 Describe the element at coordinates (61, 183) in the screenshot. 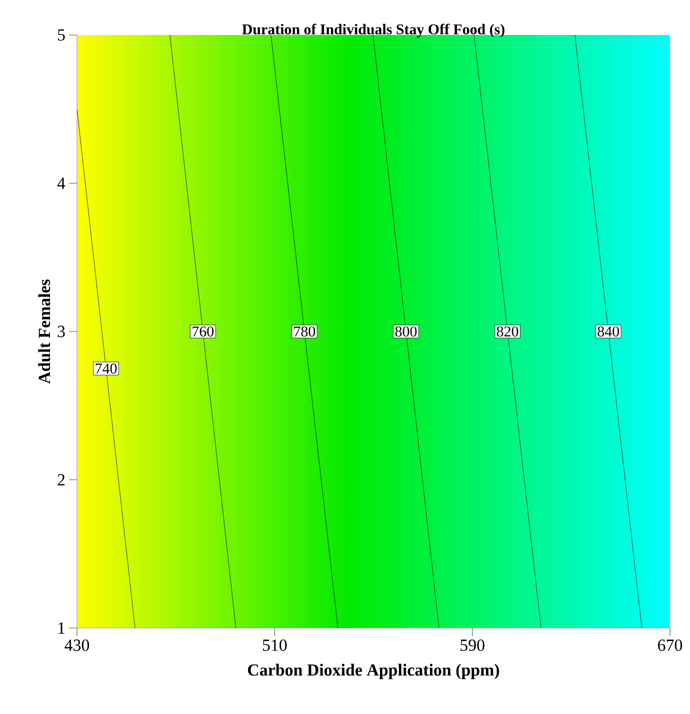

I see `y-tick-label: 4` at that location.